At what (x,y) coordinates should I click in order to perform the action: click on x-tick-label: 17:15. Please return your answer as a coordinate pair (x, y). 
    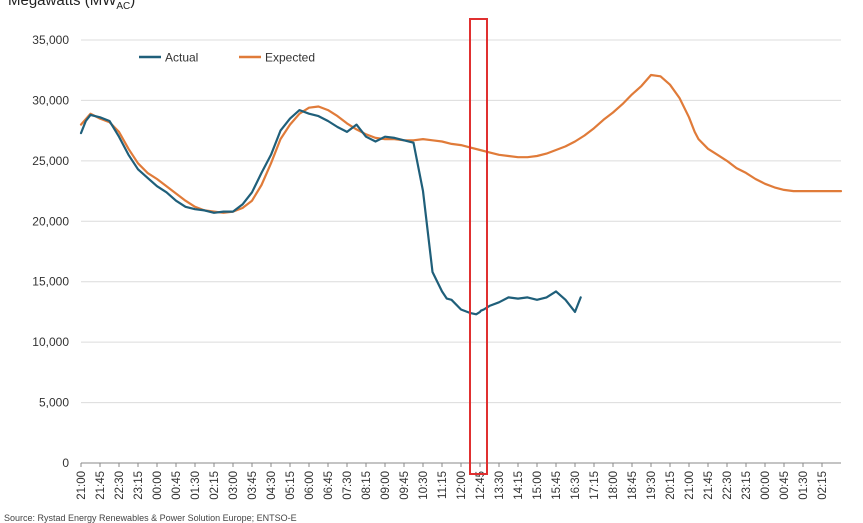
    Looking at the image, I should click on (595, 485).